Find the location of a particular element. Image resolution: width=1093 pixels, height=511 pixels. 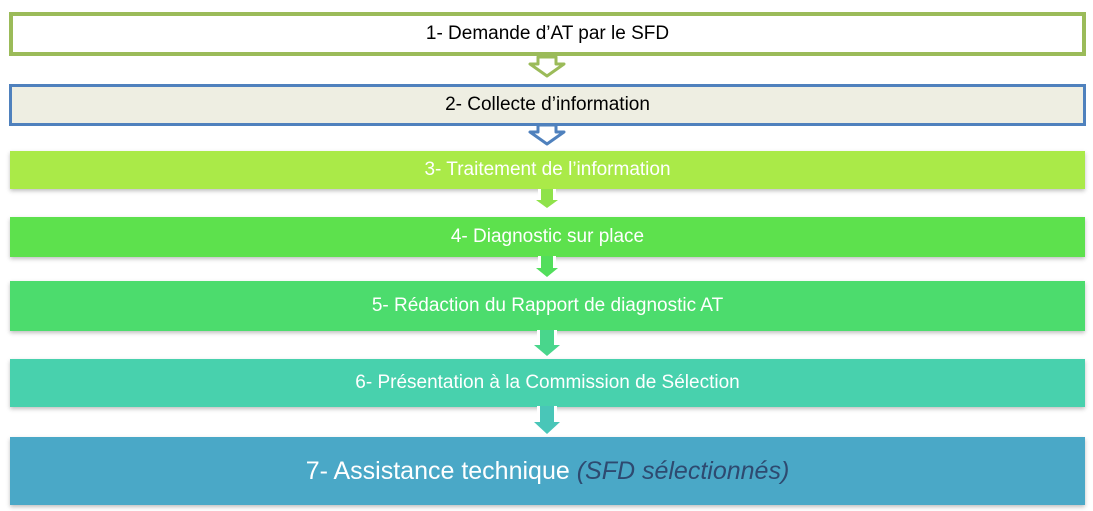

step-1-box: 1- Demande d’AT par le SFD is located at coordinates (547, 34).